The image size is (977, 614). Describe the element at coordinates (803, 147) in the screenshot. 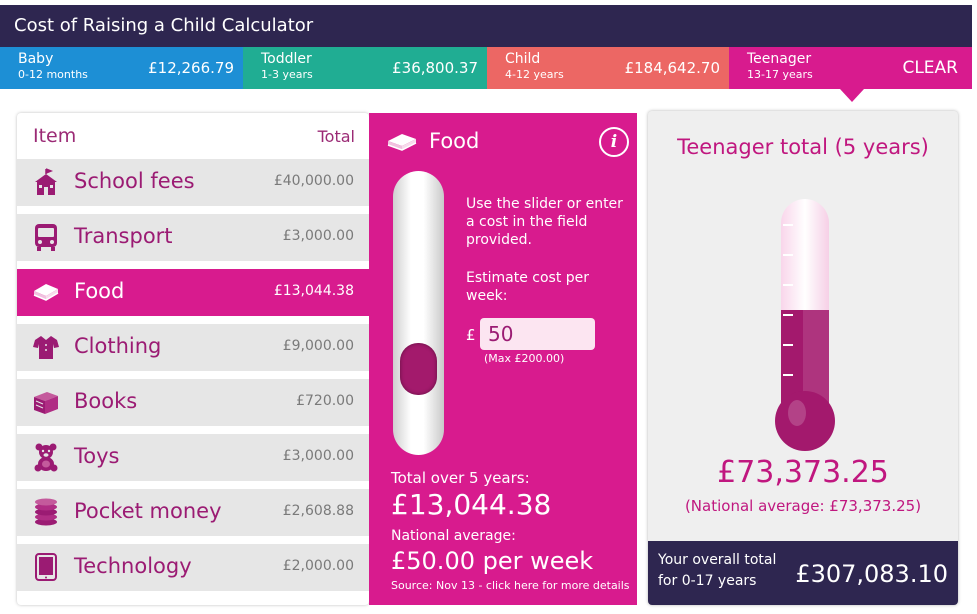

I see `teenager-total-title: Teenager total (5 years)` at that location.